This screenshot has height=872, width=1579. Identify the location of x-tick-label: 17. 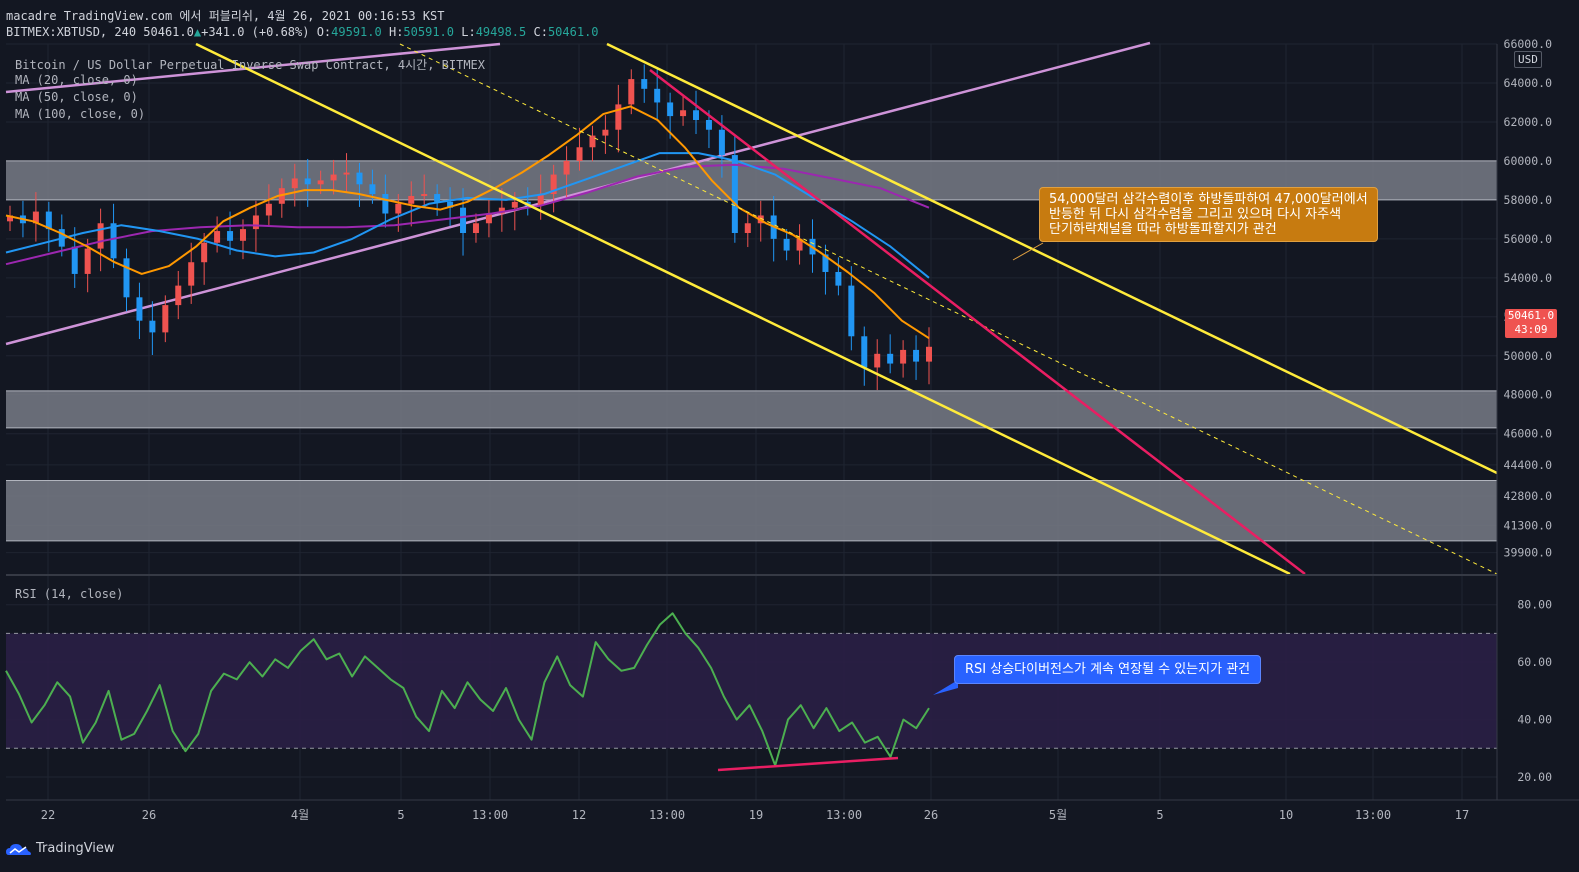
(1462, 815).